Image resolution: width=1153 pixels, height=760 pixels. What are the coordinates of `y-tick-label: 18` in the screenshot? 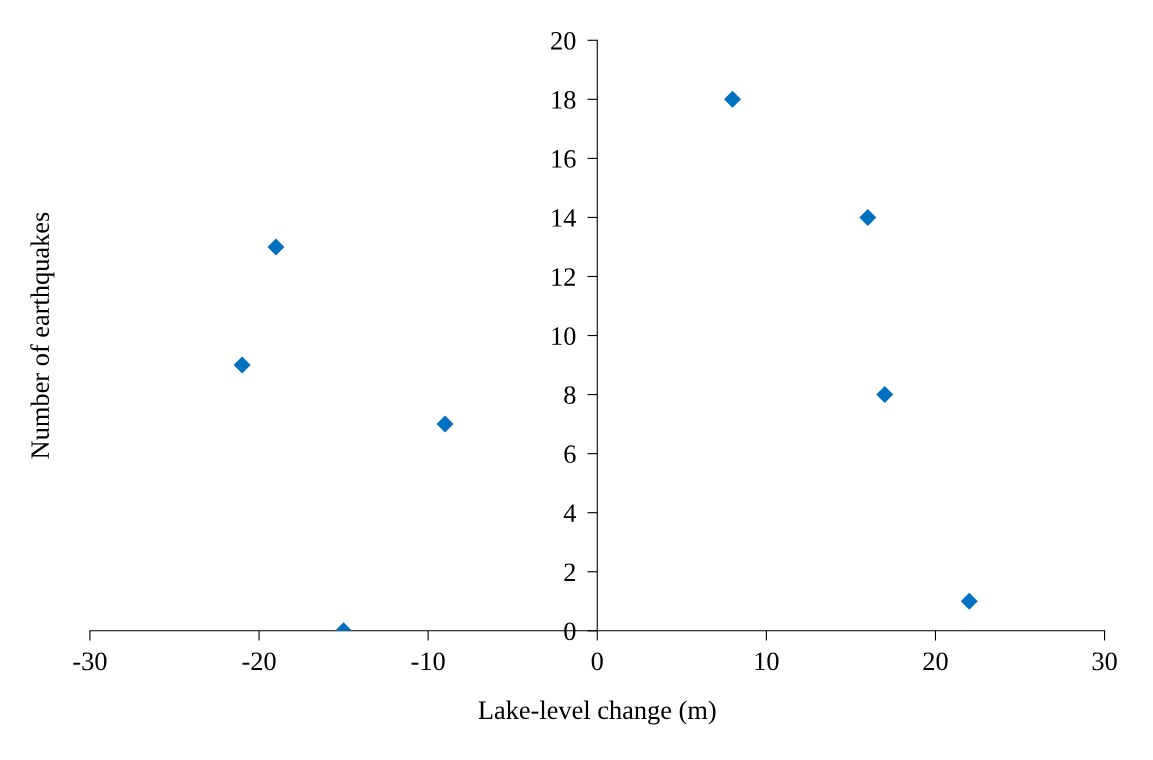 It's located at (564, 99).